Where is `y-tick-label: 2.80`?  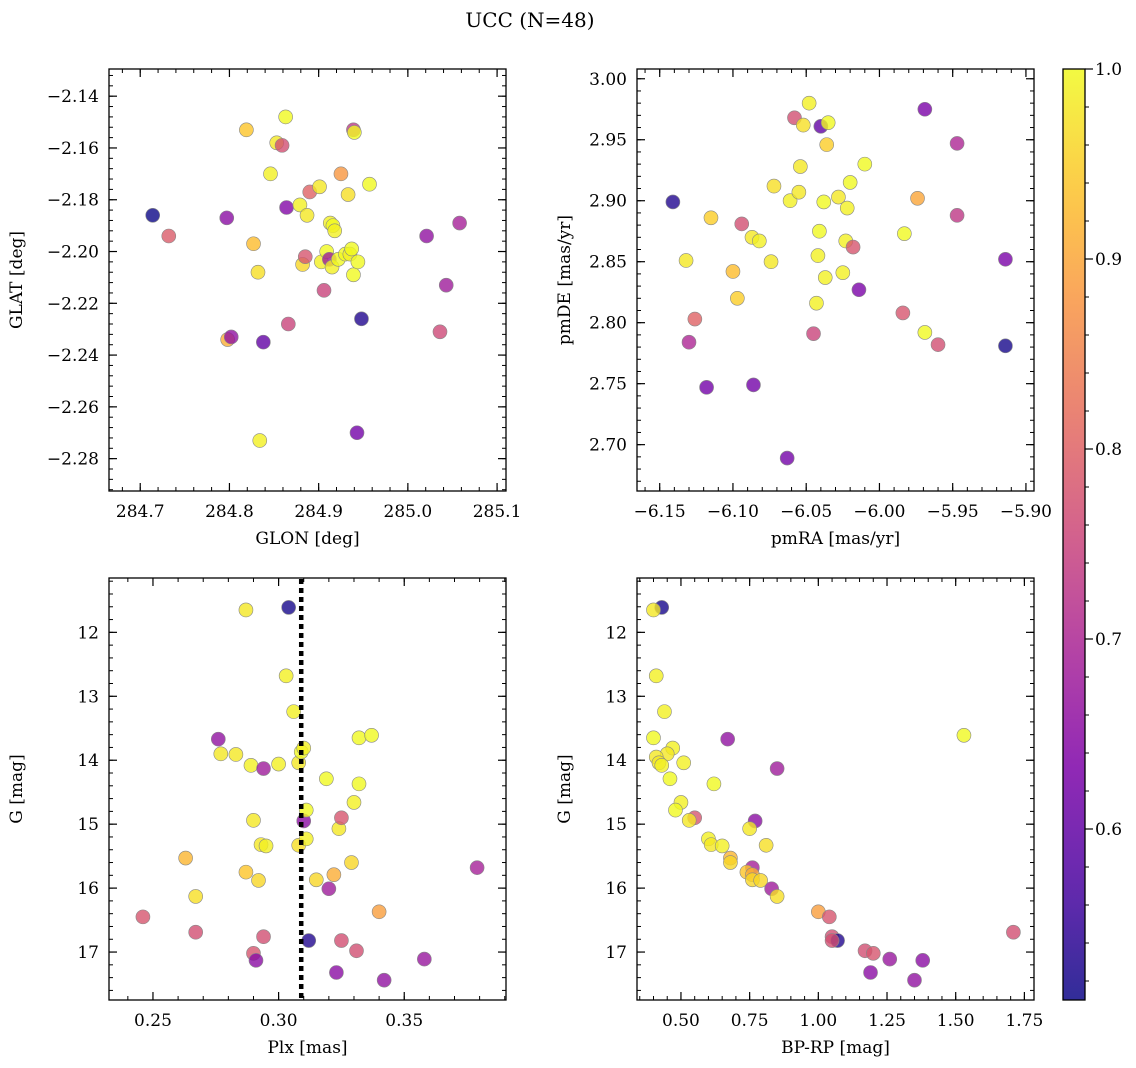 y-tick-label: 2.80 is located at coordinates (608, 324).